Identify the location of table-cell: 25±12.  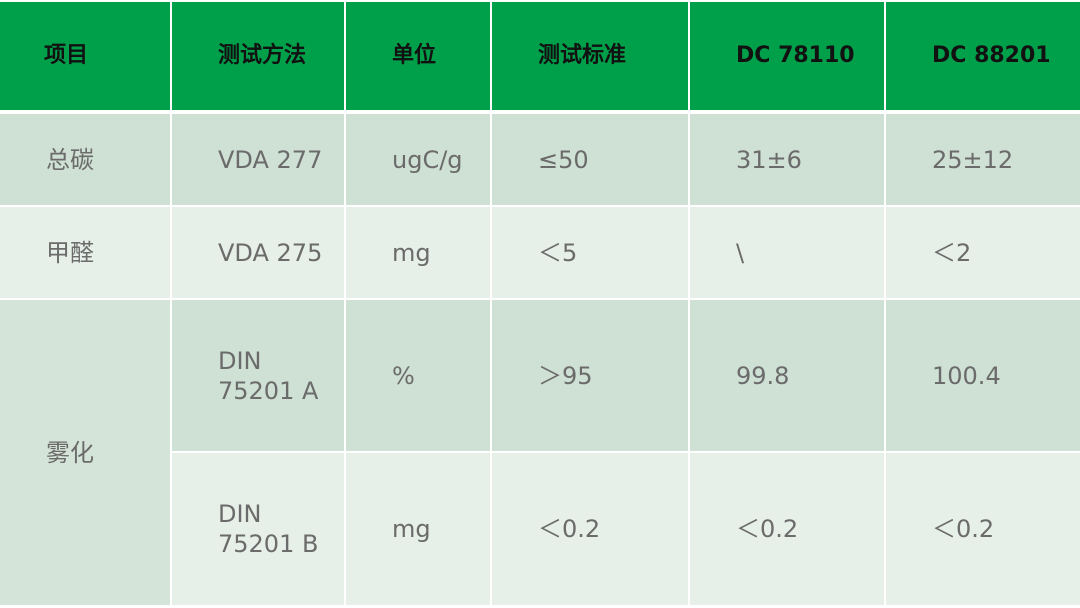
(983, 159).